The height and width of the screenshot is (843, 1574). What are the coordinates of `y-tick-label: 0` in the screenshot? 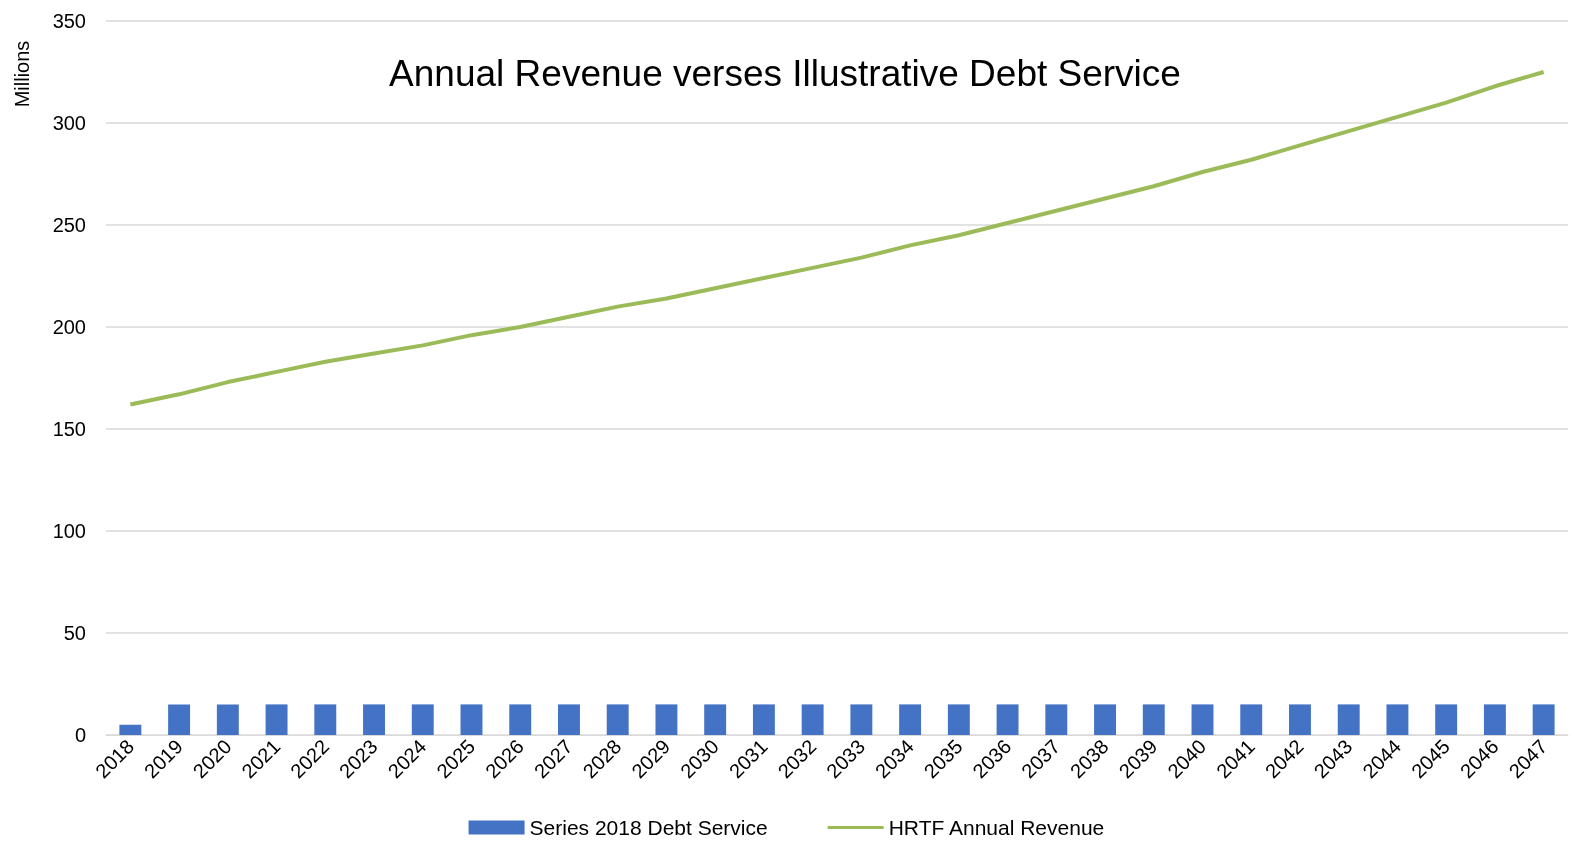 It's located at (80, 735).